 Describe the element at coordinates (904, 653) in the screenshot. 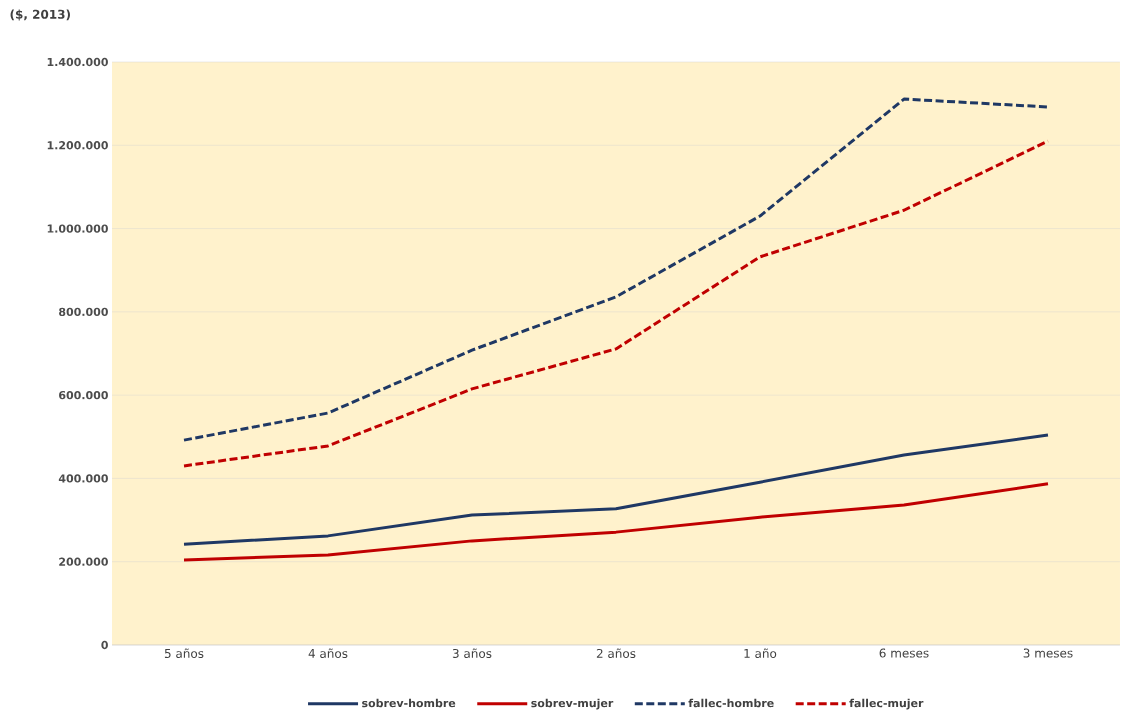

I see `x-tick-label: 6 meses` at that location.